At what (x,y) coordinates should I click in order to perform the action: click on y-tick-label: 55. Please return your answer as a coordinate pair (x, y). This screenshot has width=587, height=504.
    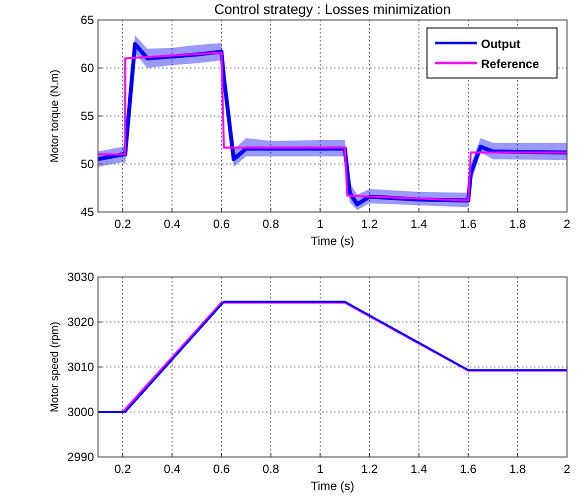
    Looking at the image, I should click on (87, 116).